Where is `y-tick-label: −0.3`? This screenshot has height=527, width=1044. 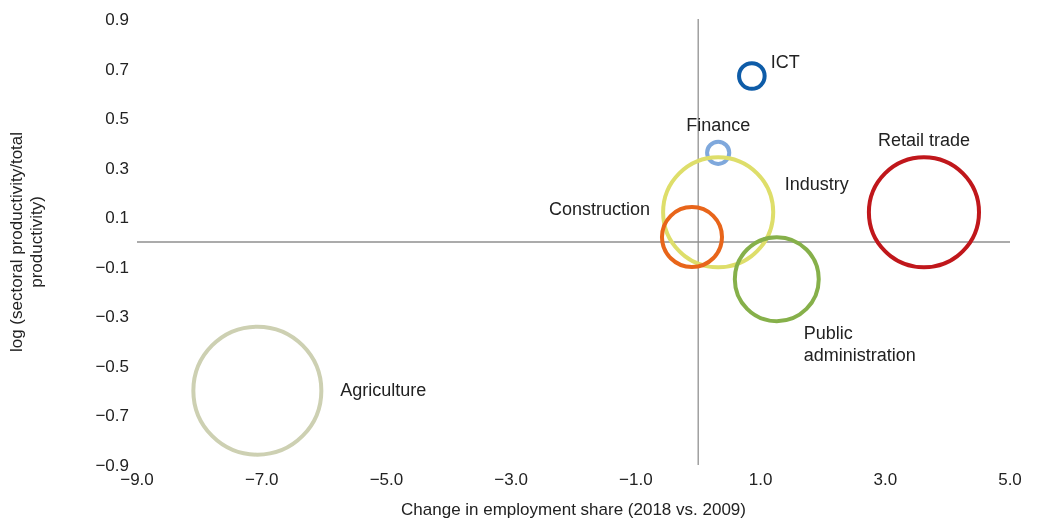
y-tick-label: −0.3 is located at coordinates (112, 317).